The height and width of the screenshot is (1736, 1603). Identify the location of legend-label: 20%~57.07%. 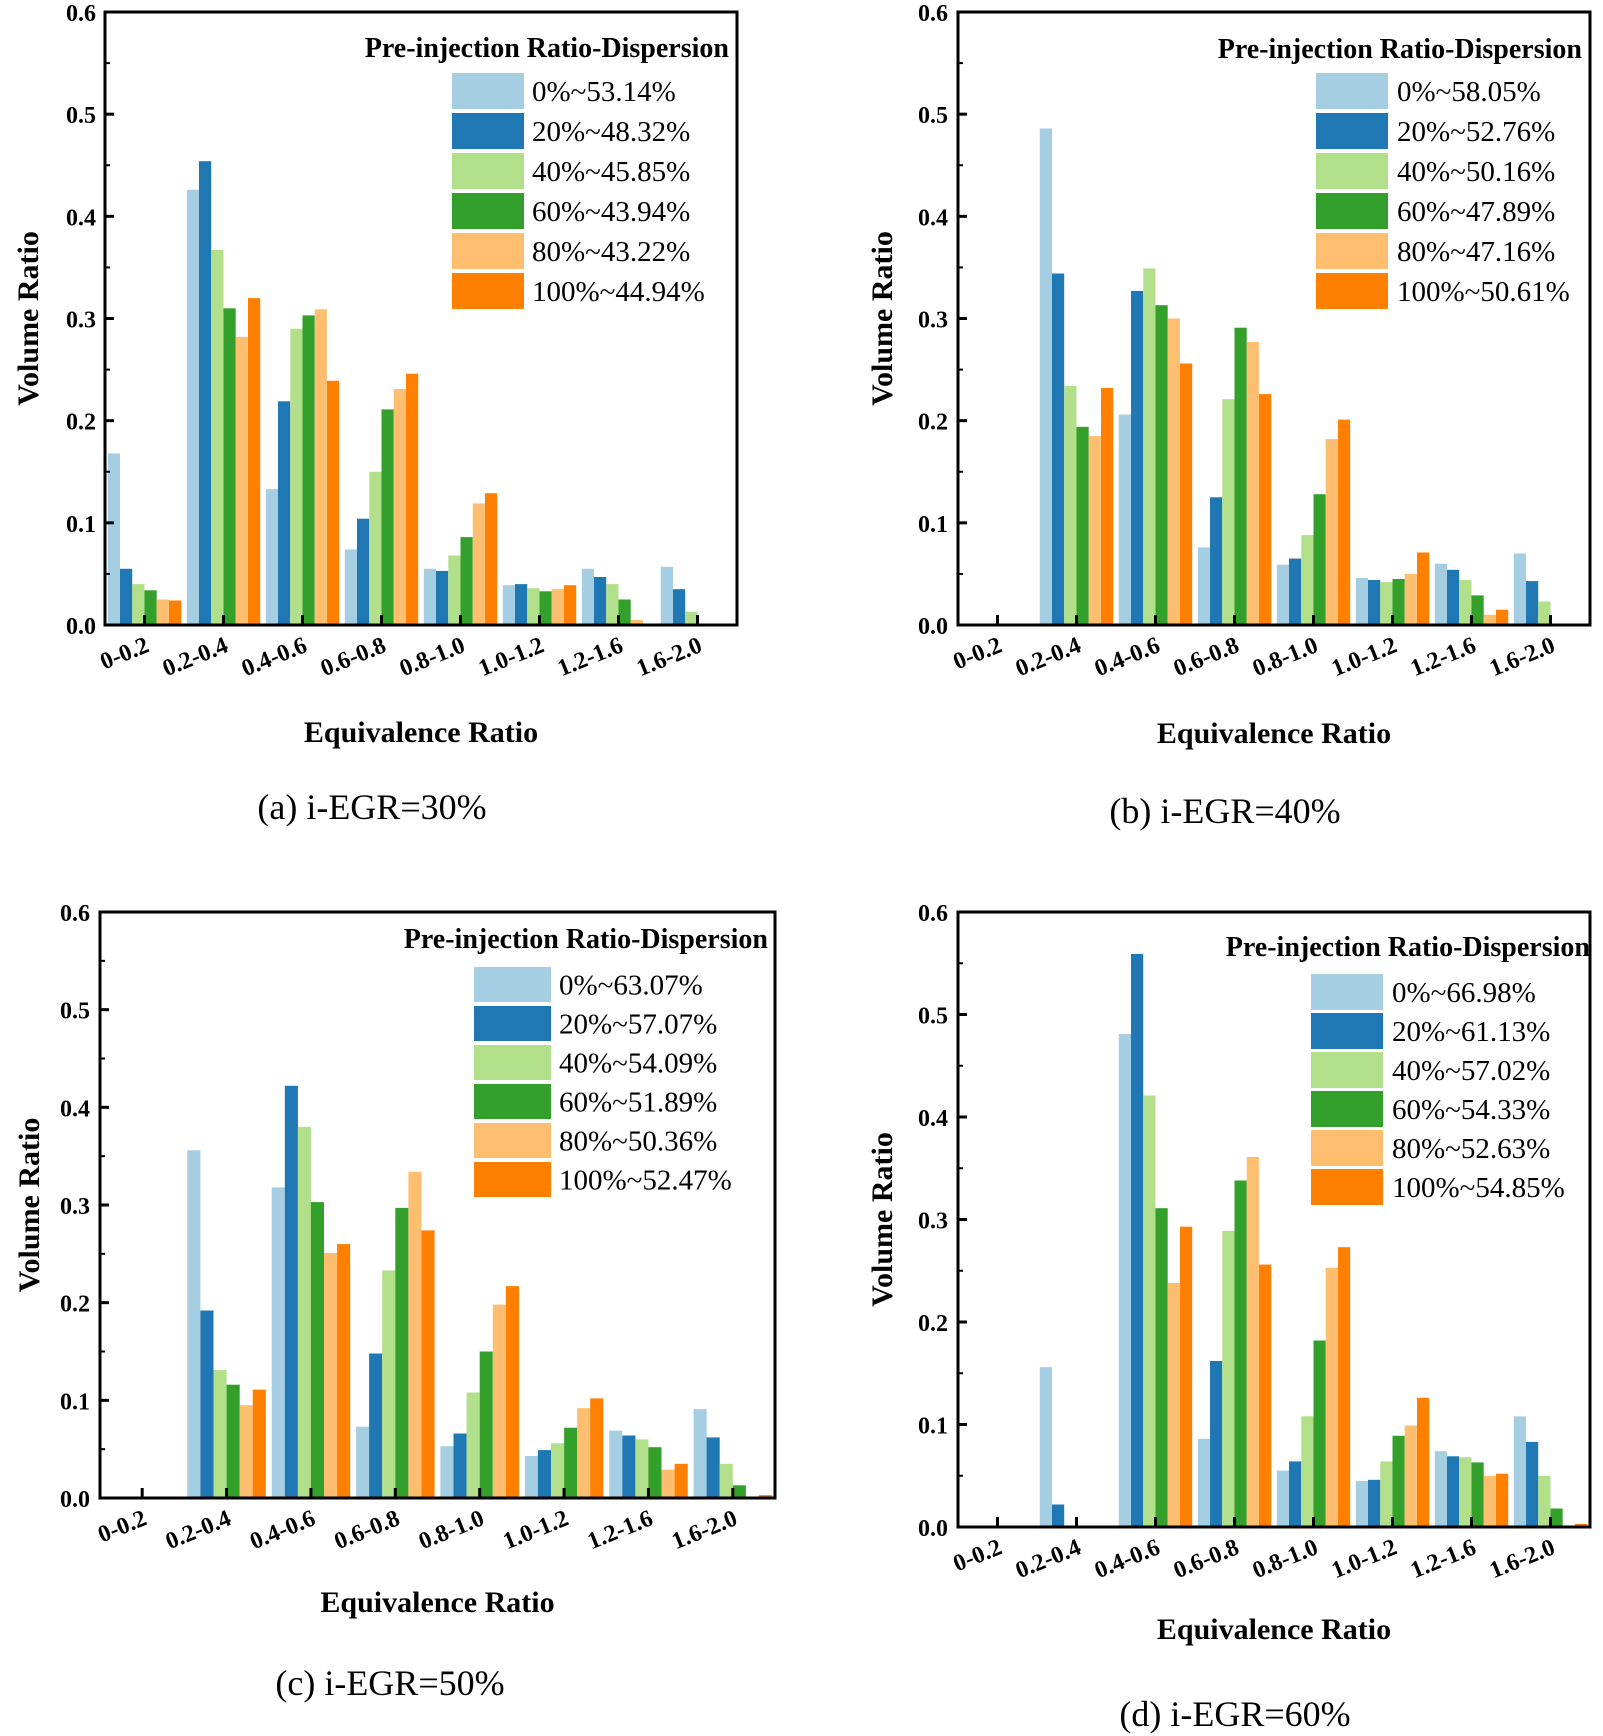
(638, 1025).